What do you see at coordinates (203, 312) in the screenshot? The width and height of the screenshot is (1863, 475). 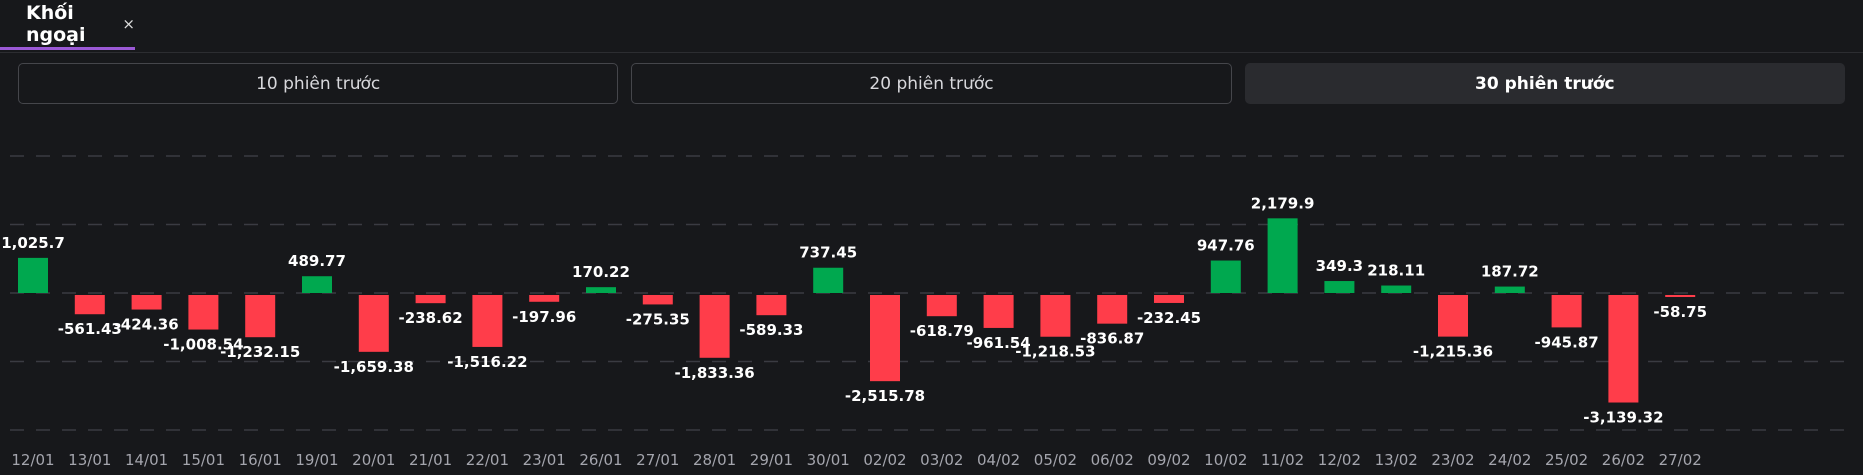 I see `bar-15/01` at bounding box center [203, 312].